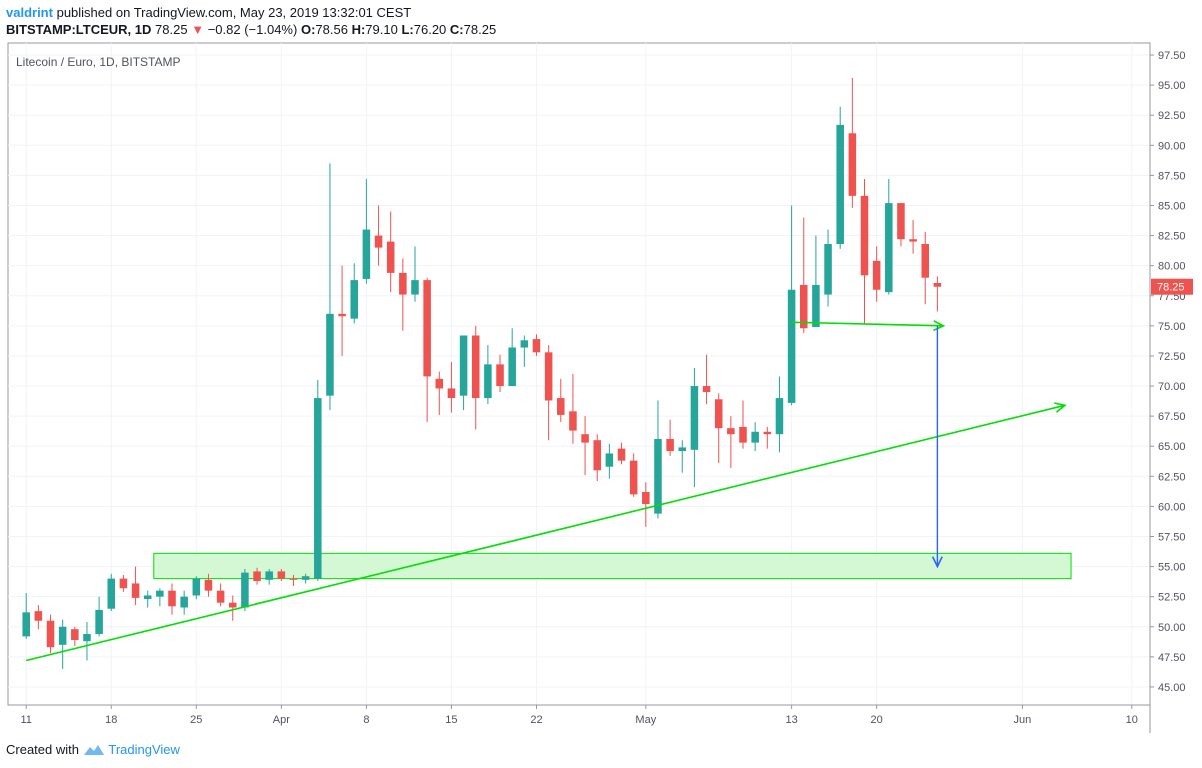  I want to click on y-tick-label: 75.00, so click(1172, 327).